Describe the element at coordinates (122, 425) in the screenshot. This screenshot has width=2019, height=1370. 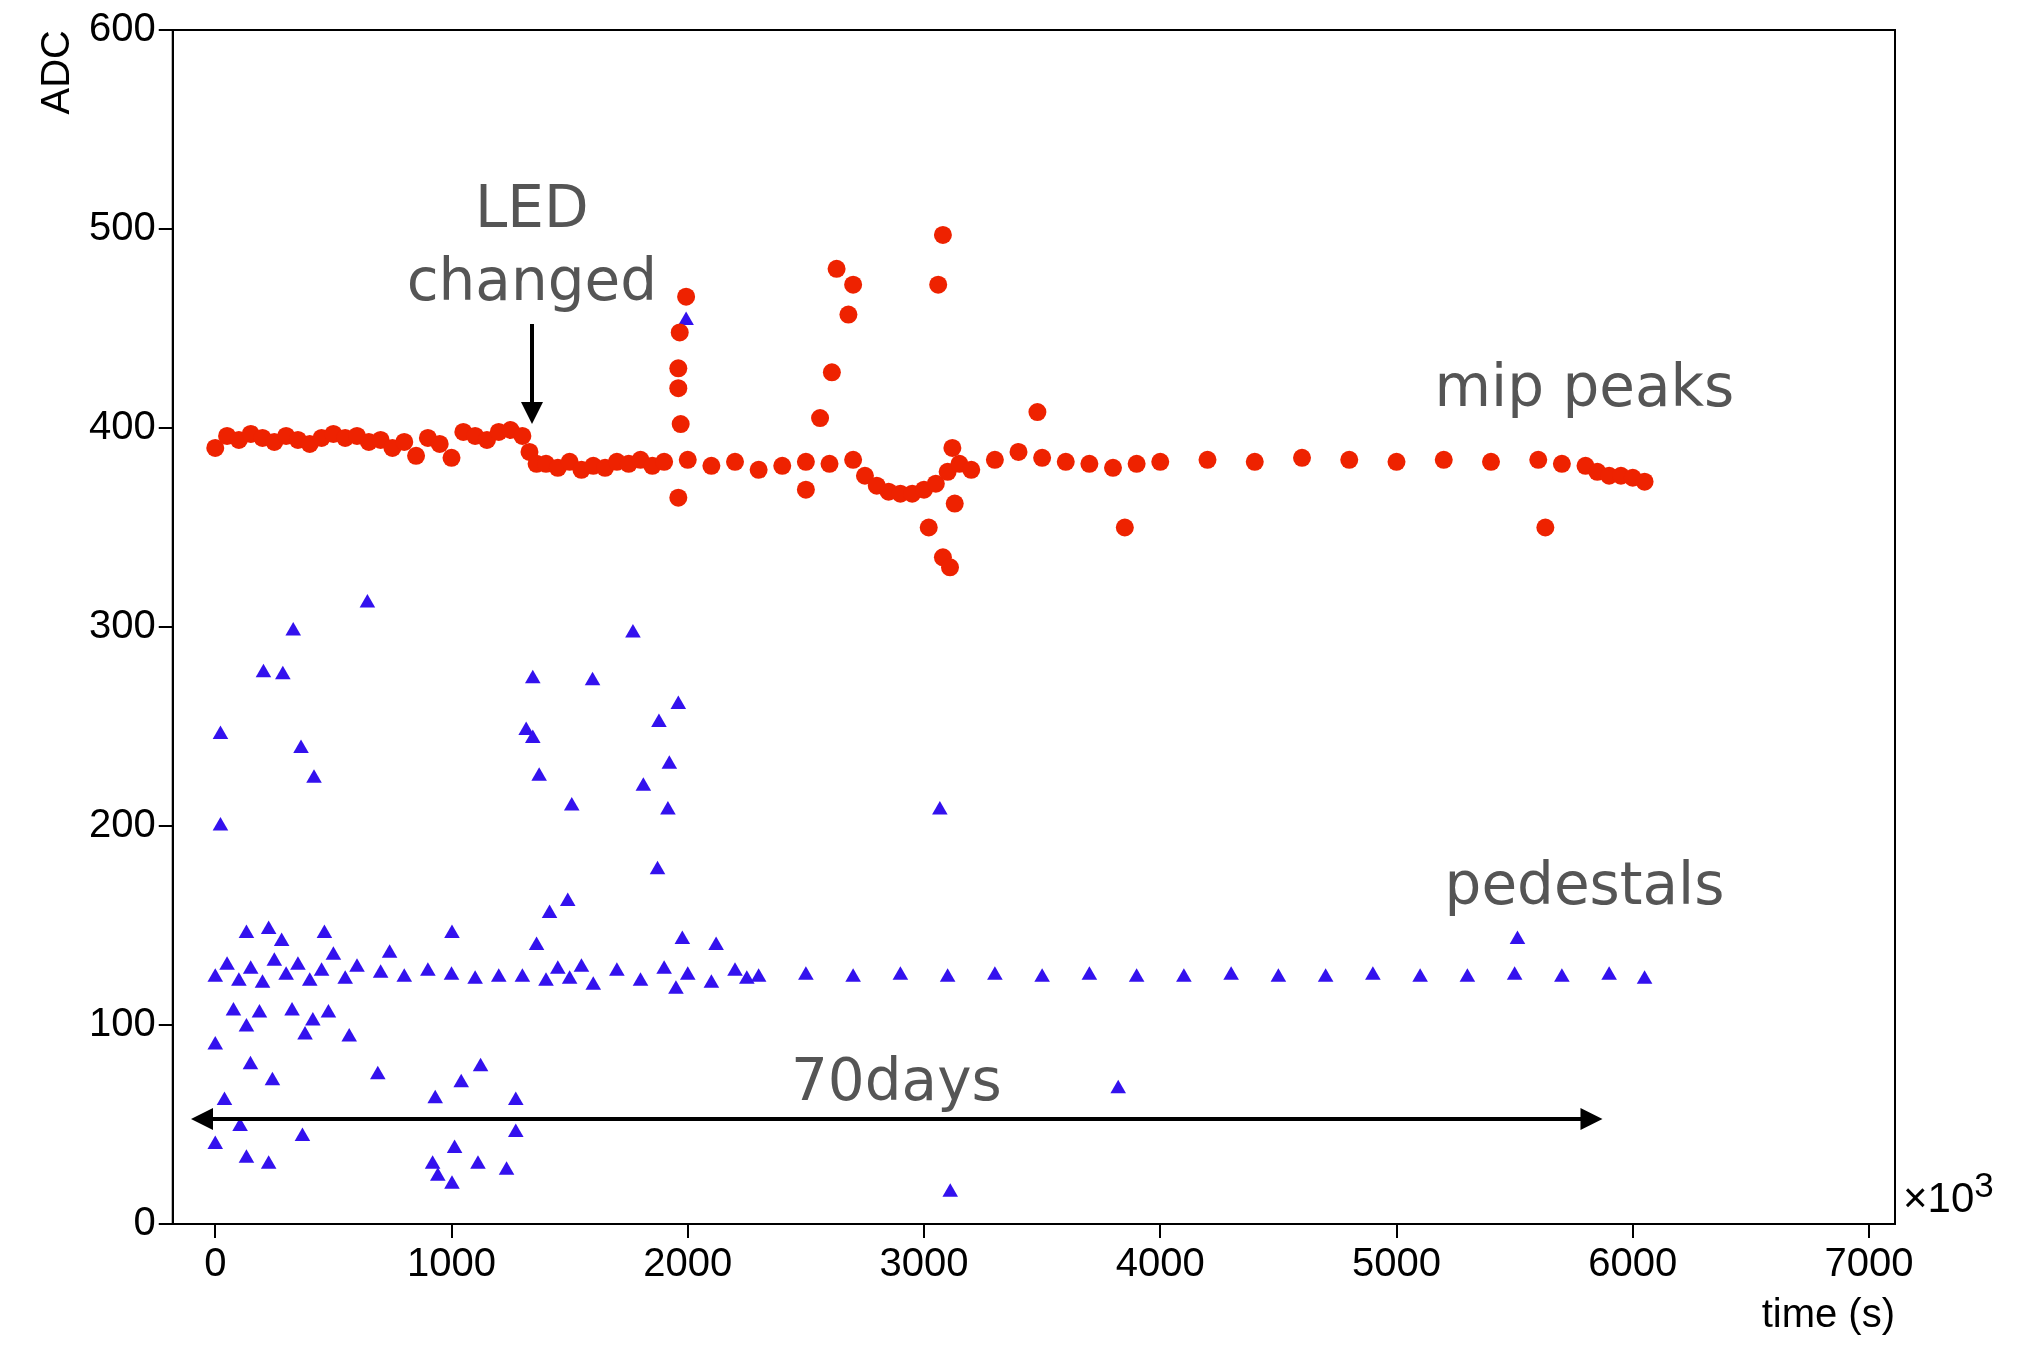
I see `y-tick-label: 400` at that location.